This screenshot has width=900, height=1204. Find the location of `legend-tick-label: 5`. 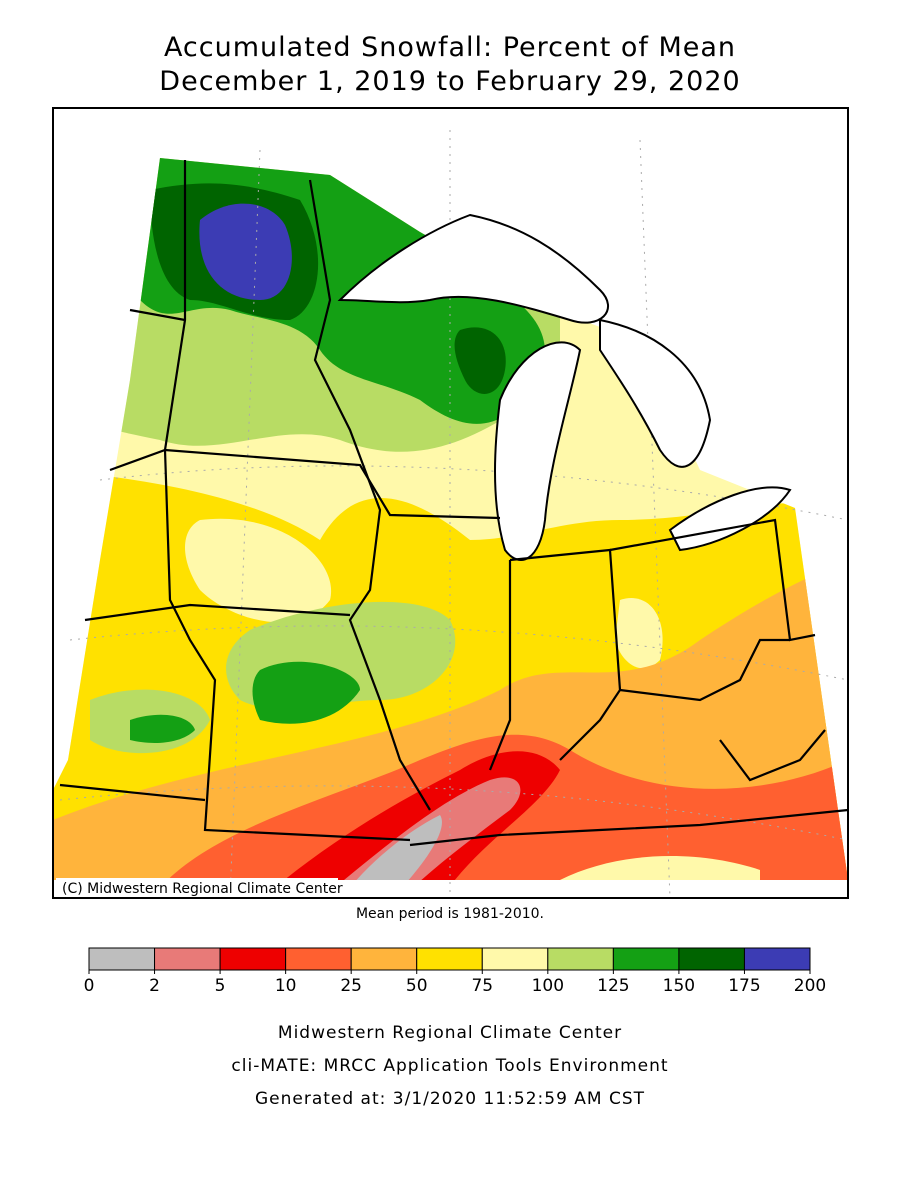

legend-tick-label: 5 is located at coordinates (220, 986).